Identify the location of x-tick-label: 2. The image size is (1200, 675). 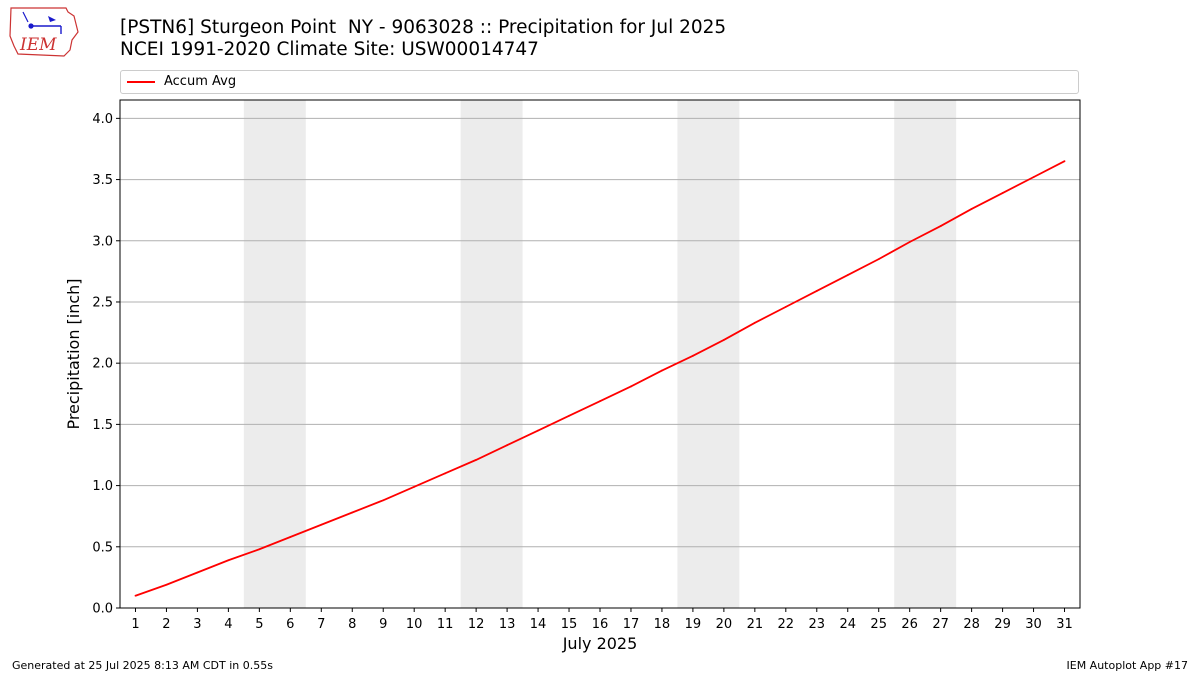
(166, 624).